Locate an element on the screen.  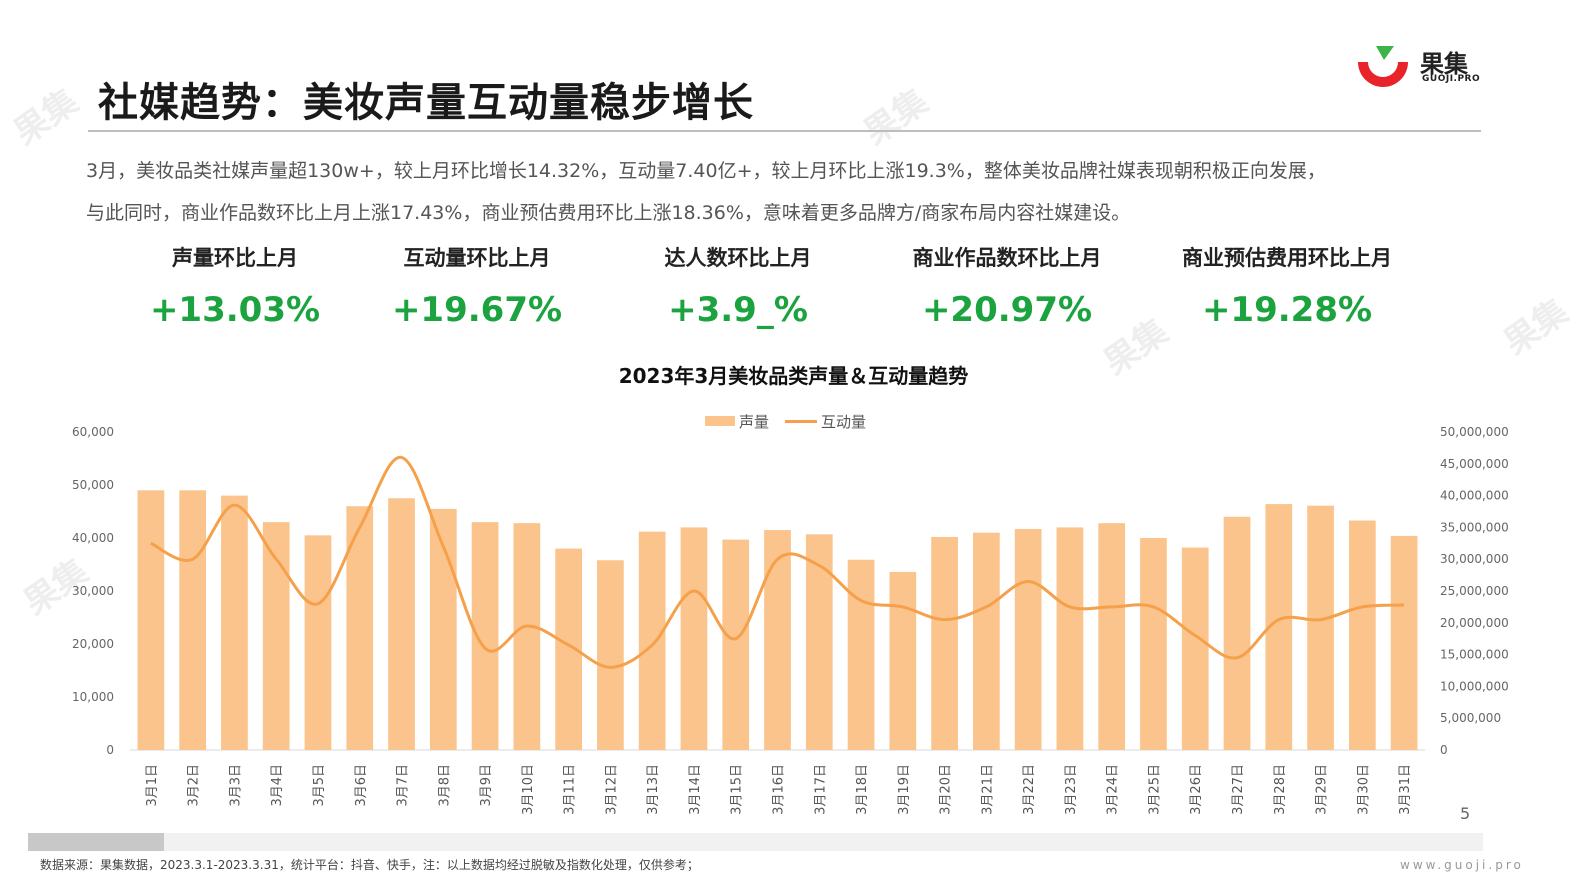
site-url: www.guoji.pro is located at coordinates (1462, 865).